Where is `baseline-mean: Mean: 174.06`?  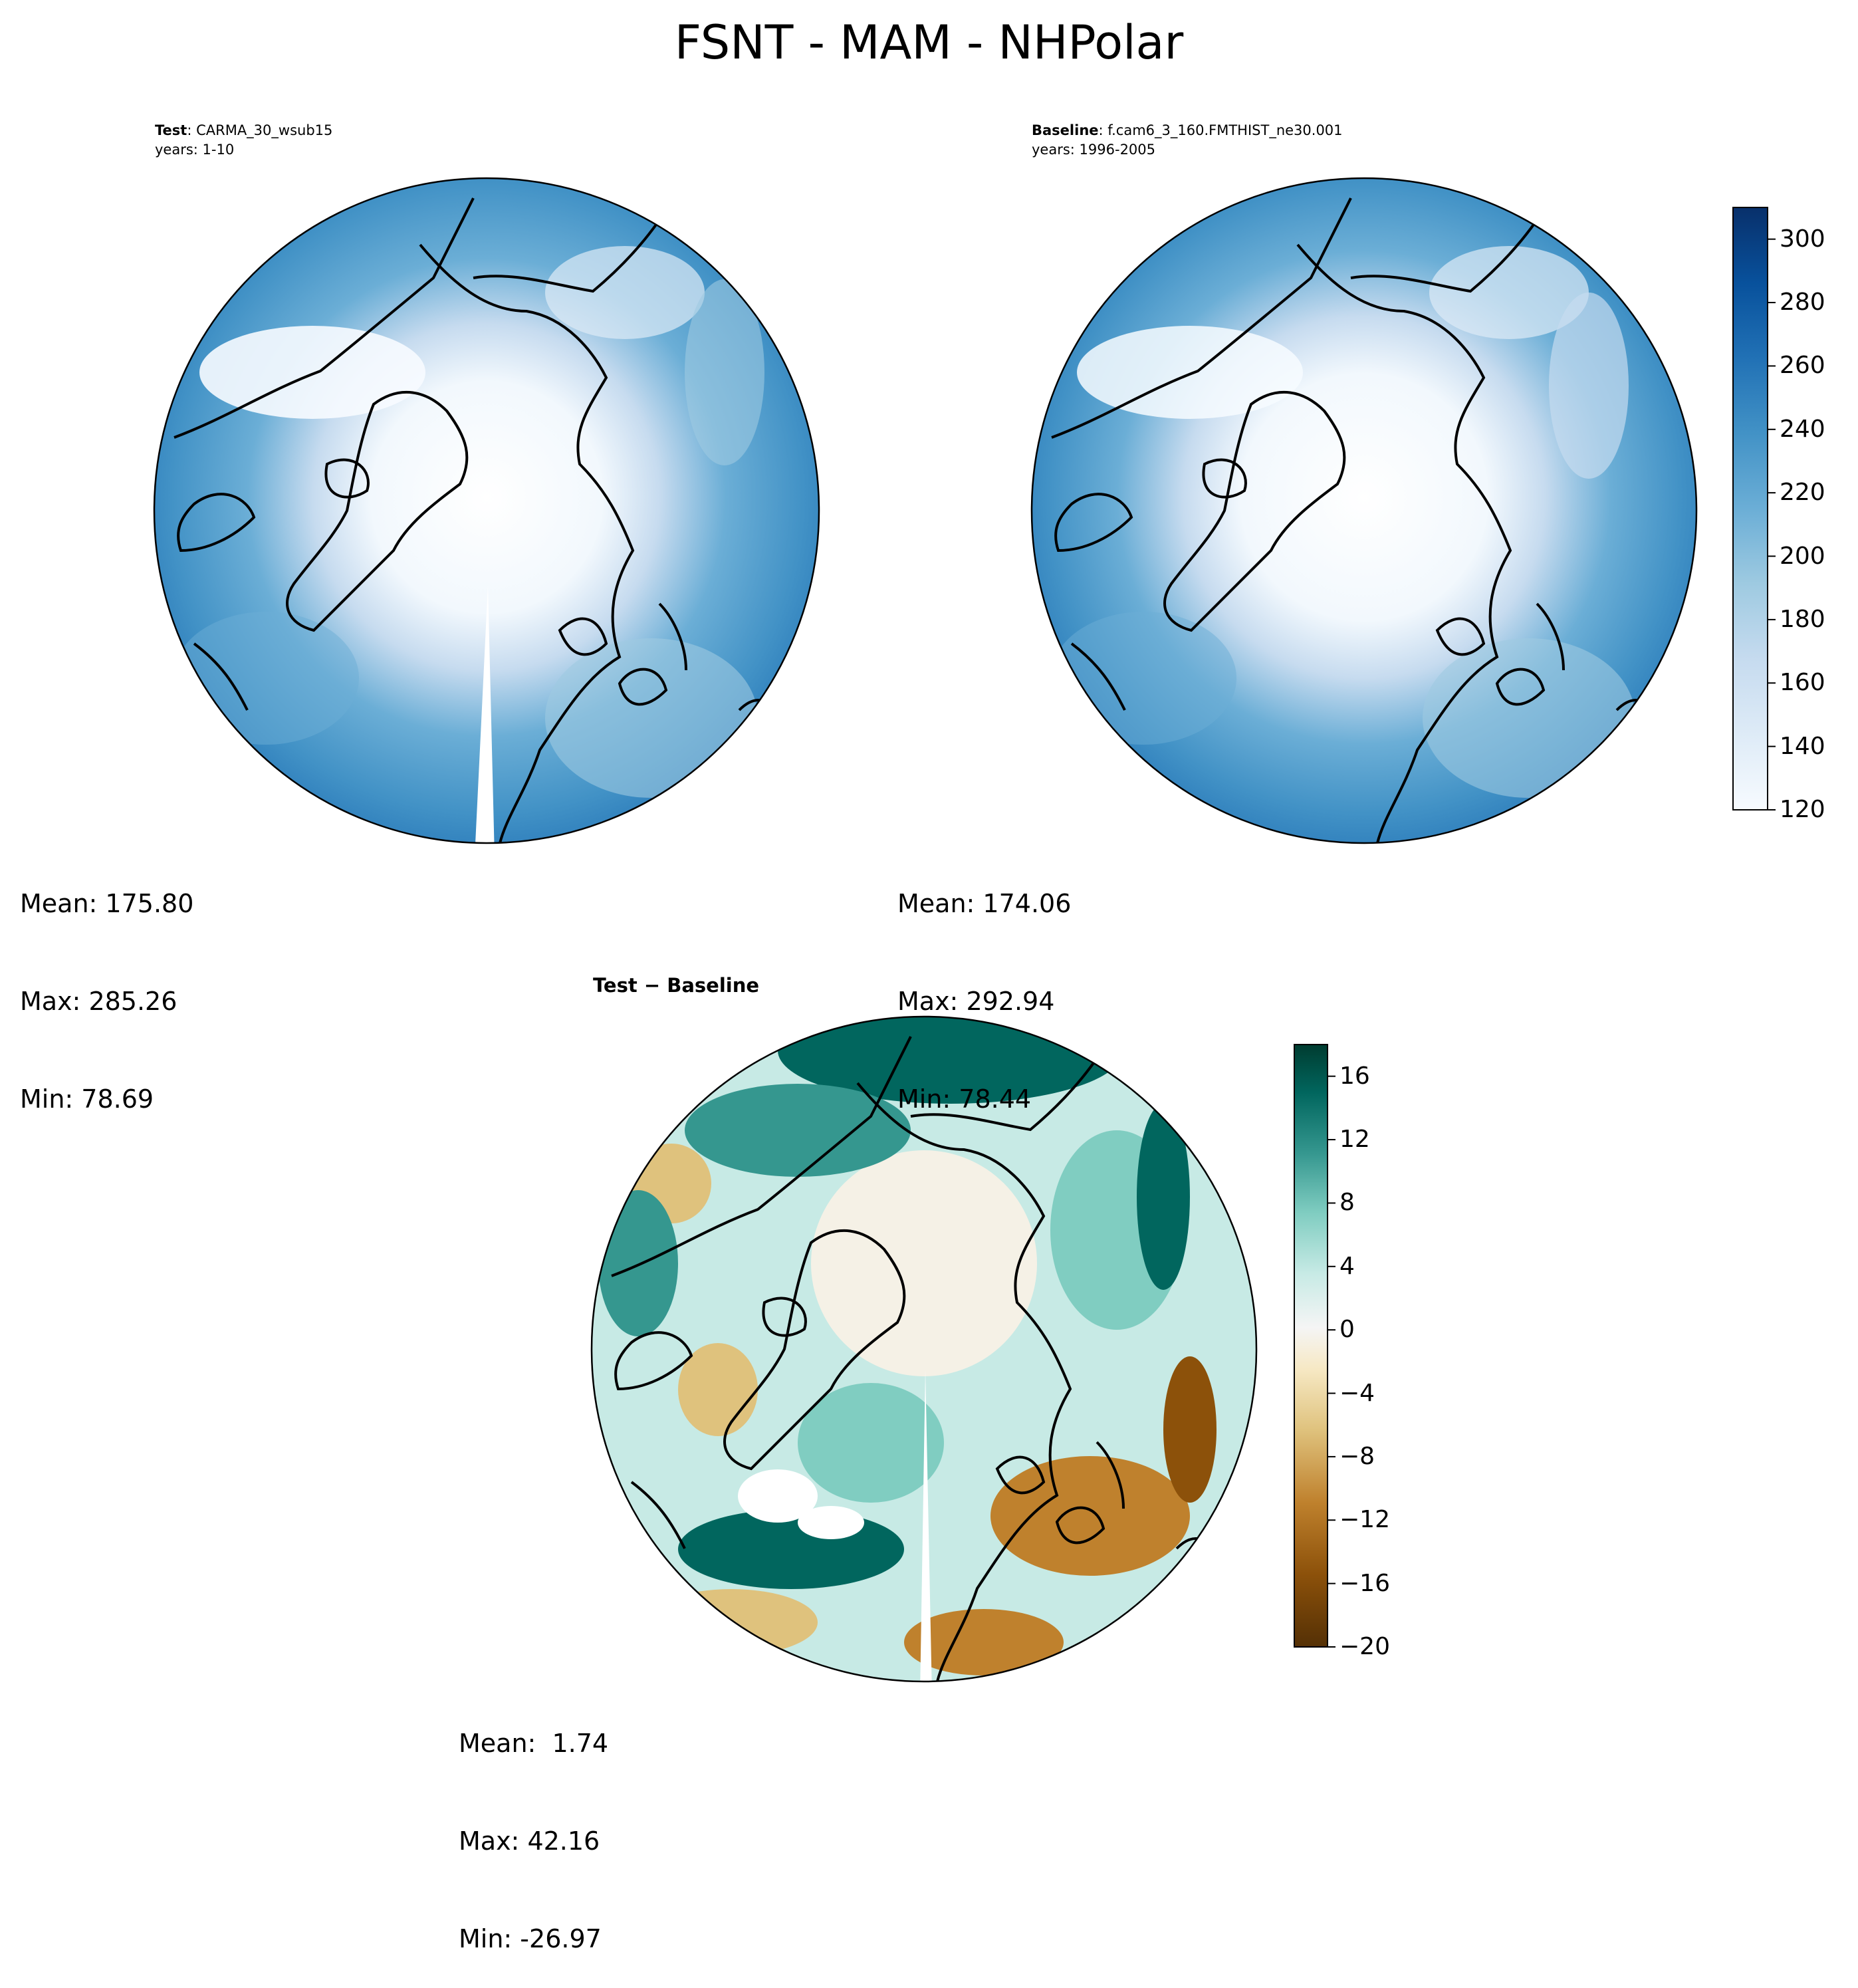 baseline-mean: Mean: 174.06 is located at coordinates (984, 903).